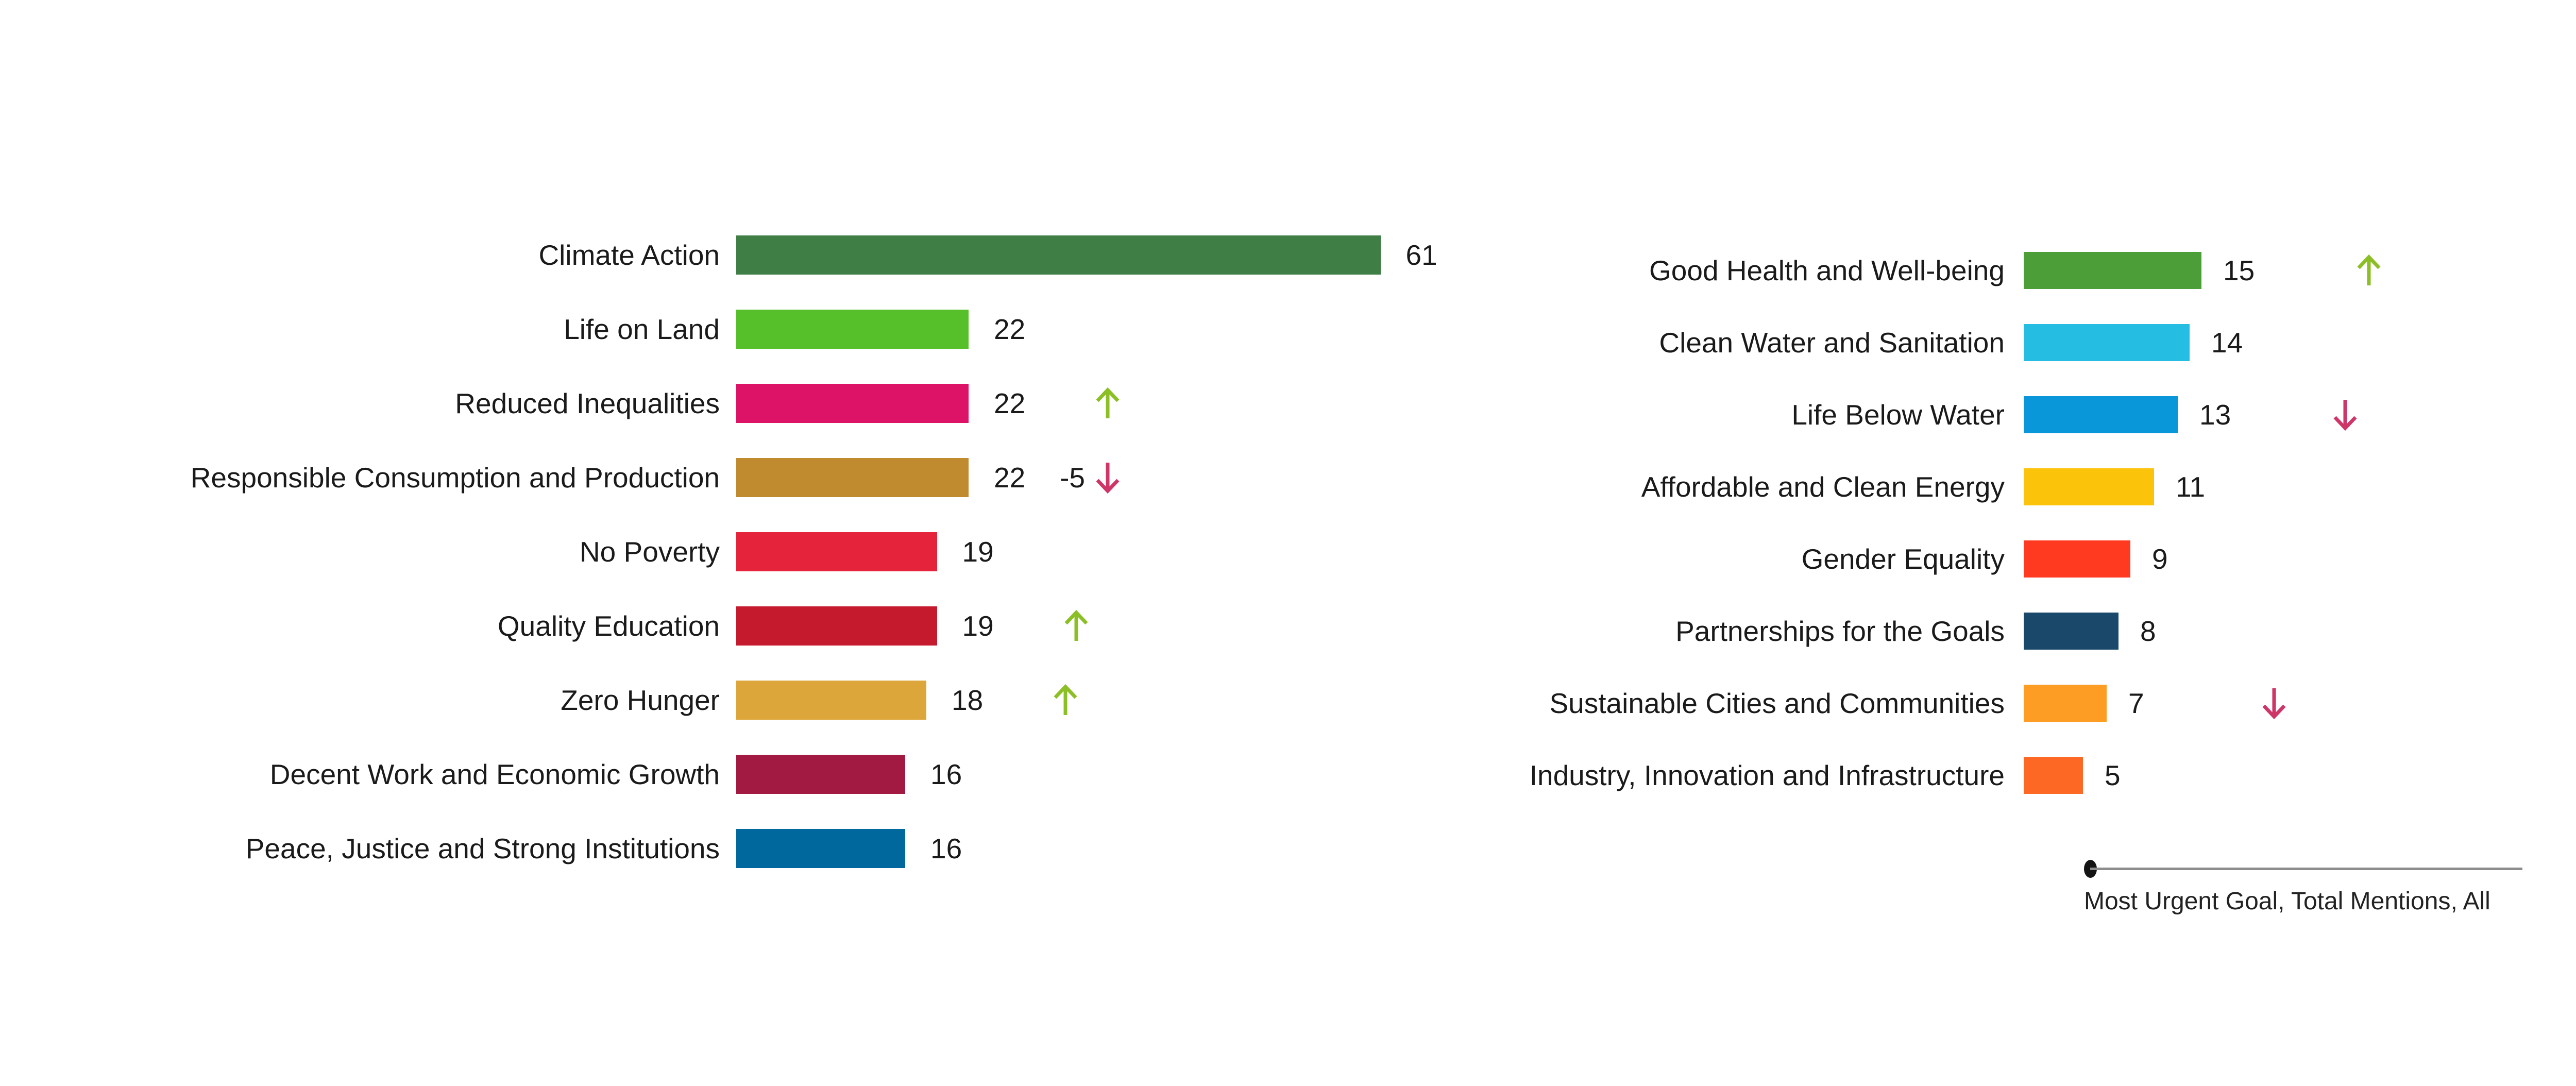 The height and width of the screenshot is (1086, 2576). I want to click on bar-label: Reduced Inequalities, so click(587, 403).